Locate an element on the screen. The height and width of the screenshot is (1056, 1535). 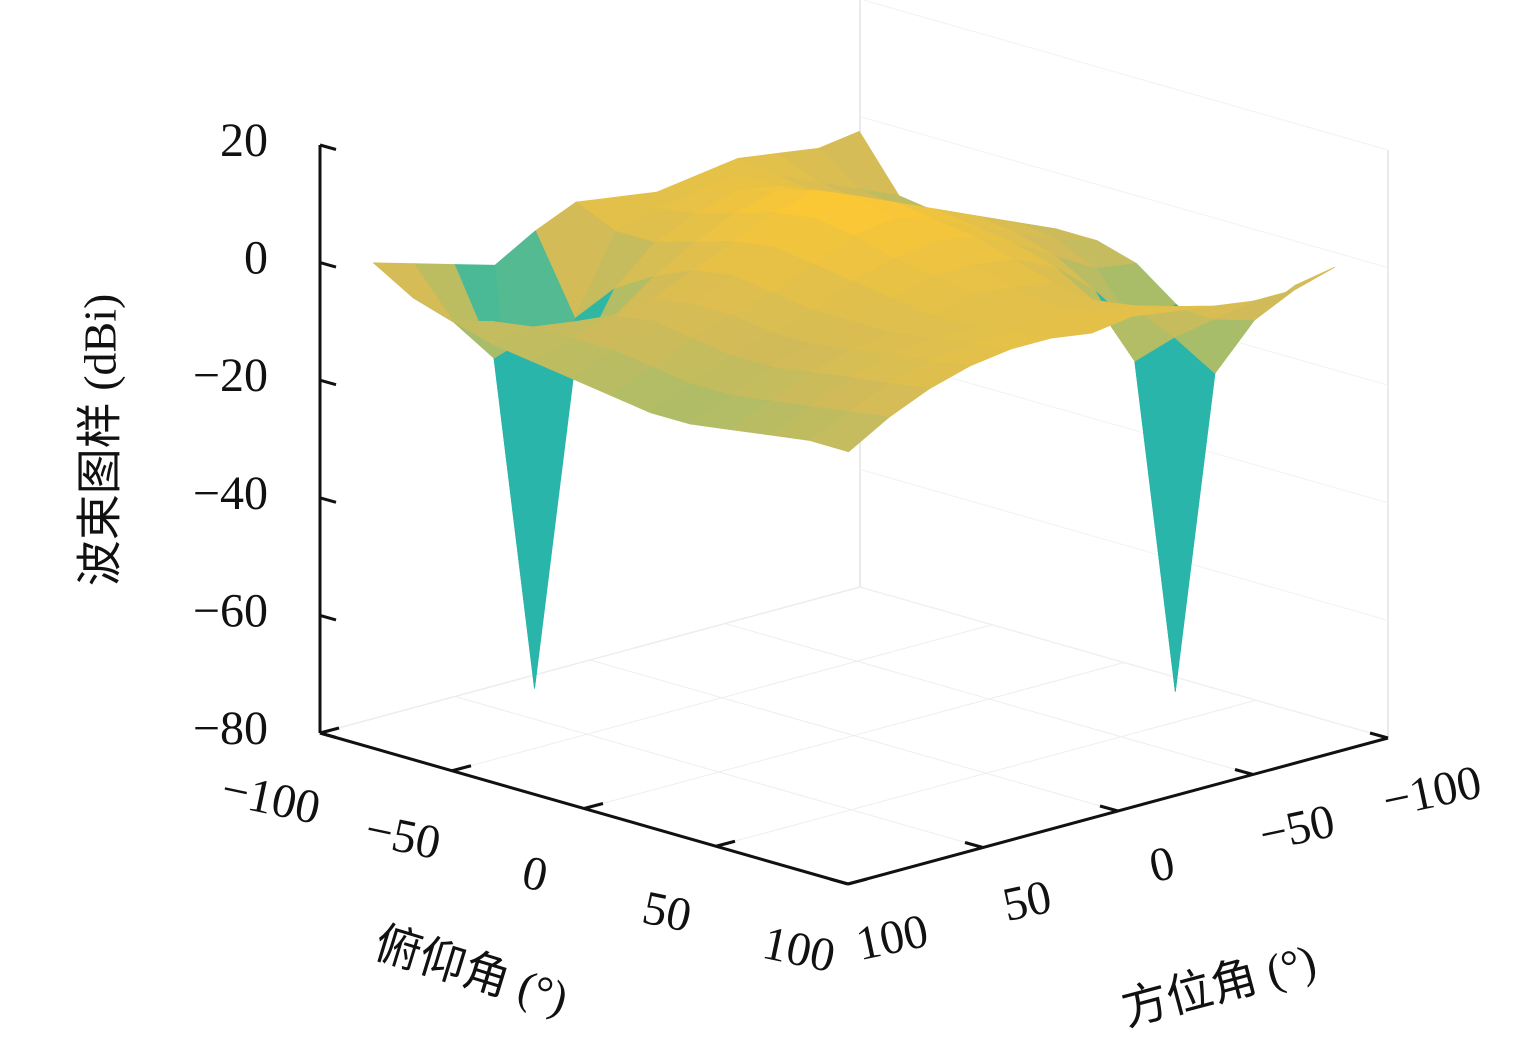
z-tick-label: −40 is located at coordinates (230, 493).